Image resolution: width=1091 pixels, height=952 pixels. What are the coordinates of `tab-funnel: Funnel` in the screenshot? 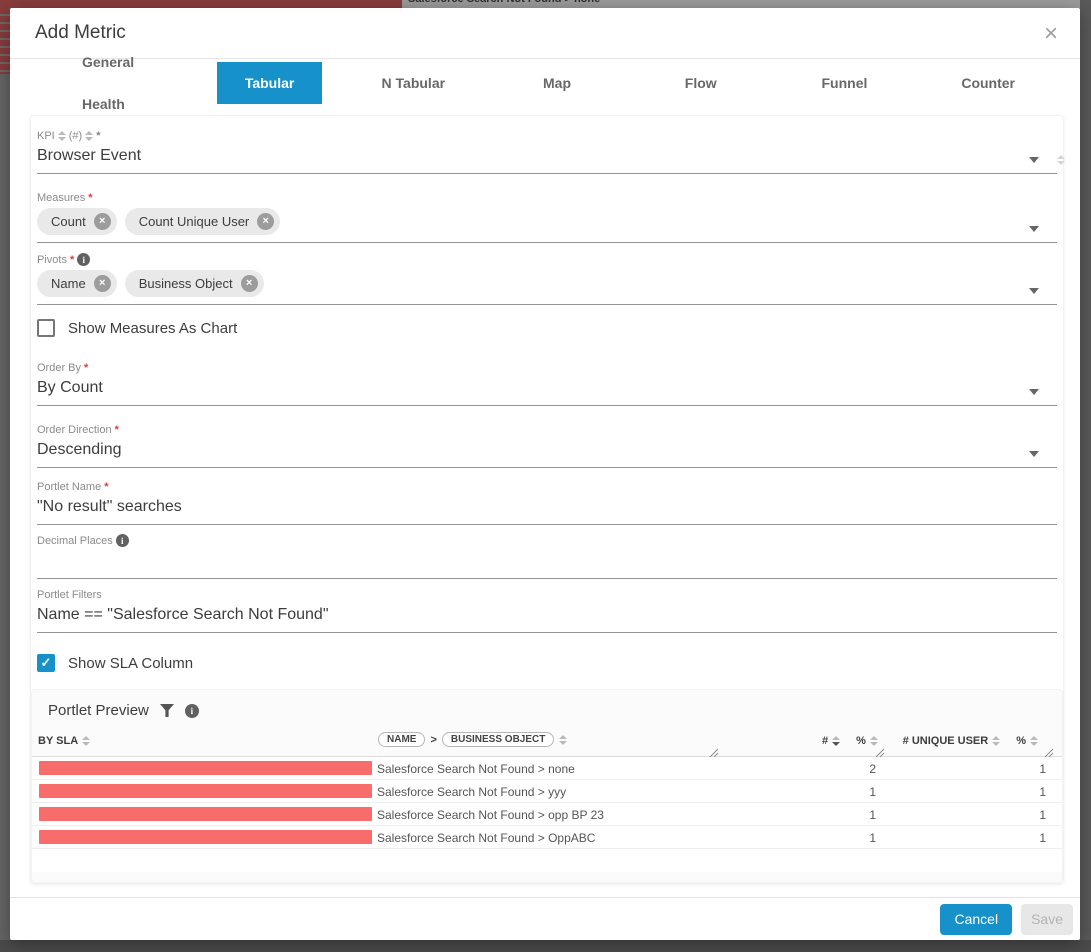 It's located at (844, 83).